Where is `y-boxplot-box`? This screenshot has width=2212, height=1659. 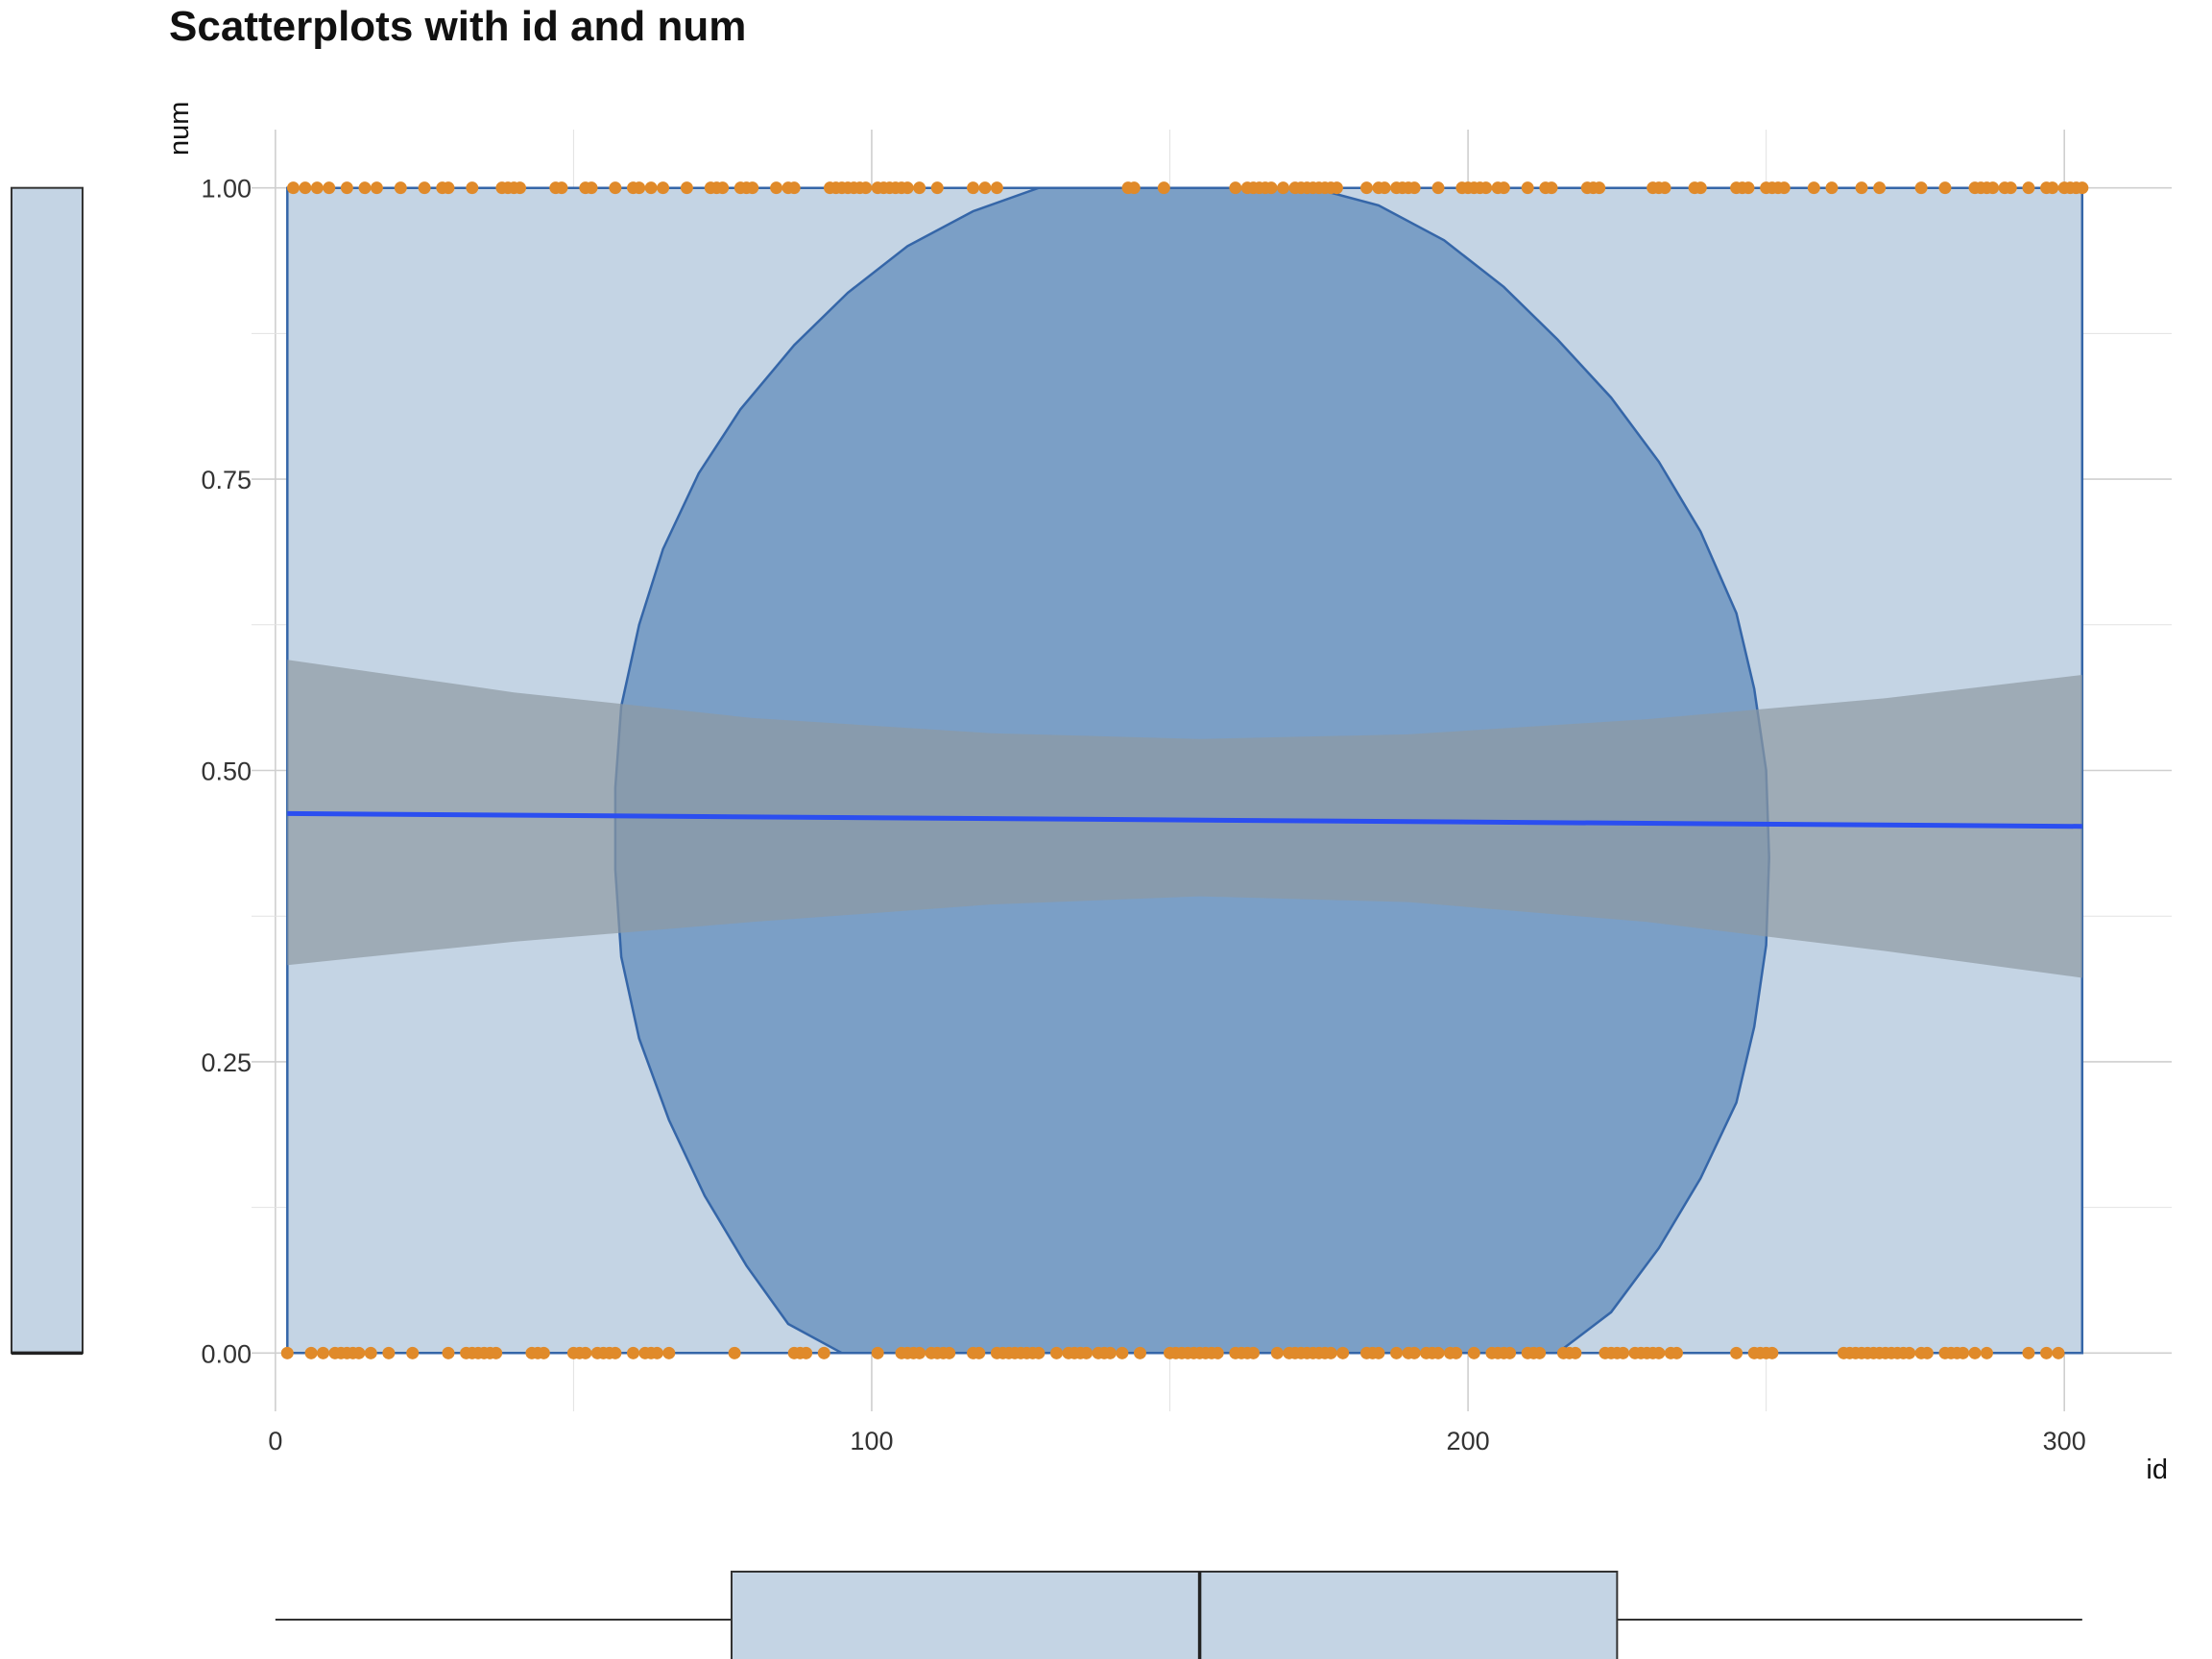 y-boxplot-box is located at coordinates (47, 770).